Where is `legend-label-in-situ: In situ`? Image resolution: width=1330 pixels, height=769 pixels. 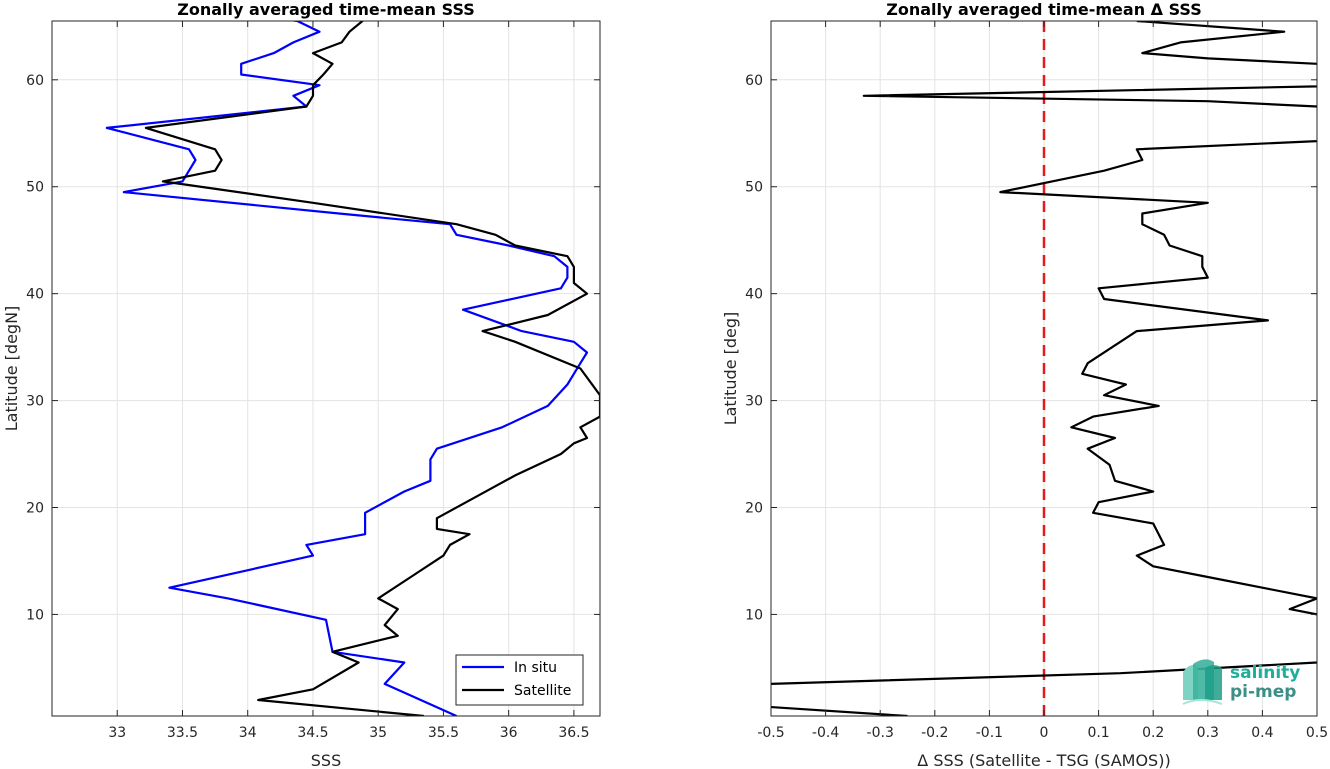
legend-label-in-situ: In situ is located at coordinates (535, 668).